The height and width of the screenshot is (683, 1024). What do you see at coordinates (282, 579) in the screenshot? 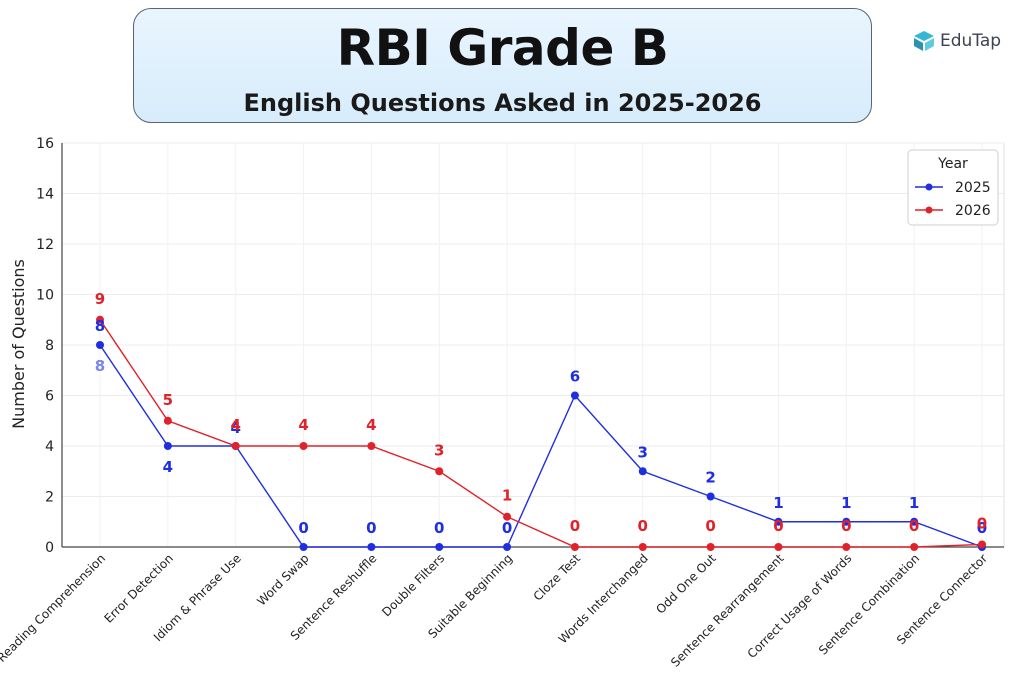
I see `x-tick-label: Word Swap` at bounding box center [282, 579].